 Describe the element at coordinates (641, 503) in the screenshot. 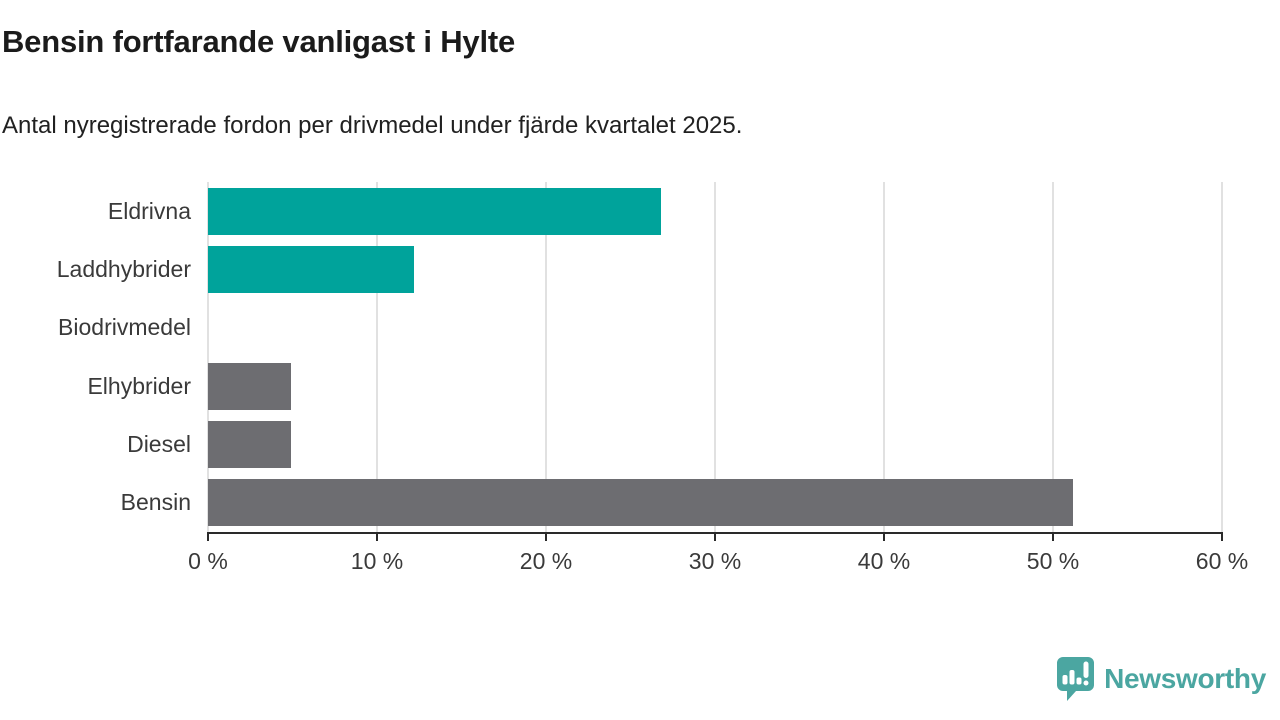

I see `bar-bensin` at that location.